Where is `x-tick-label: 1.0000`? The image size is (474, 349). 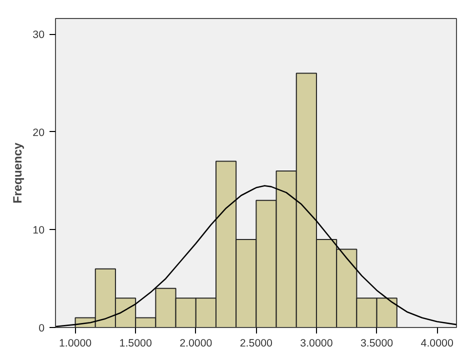
x-tick-label: 1.0000 is located at coordinates (75, 343).